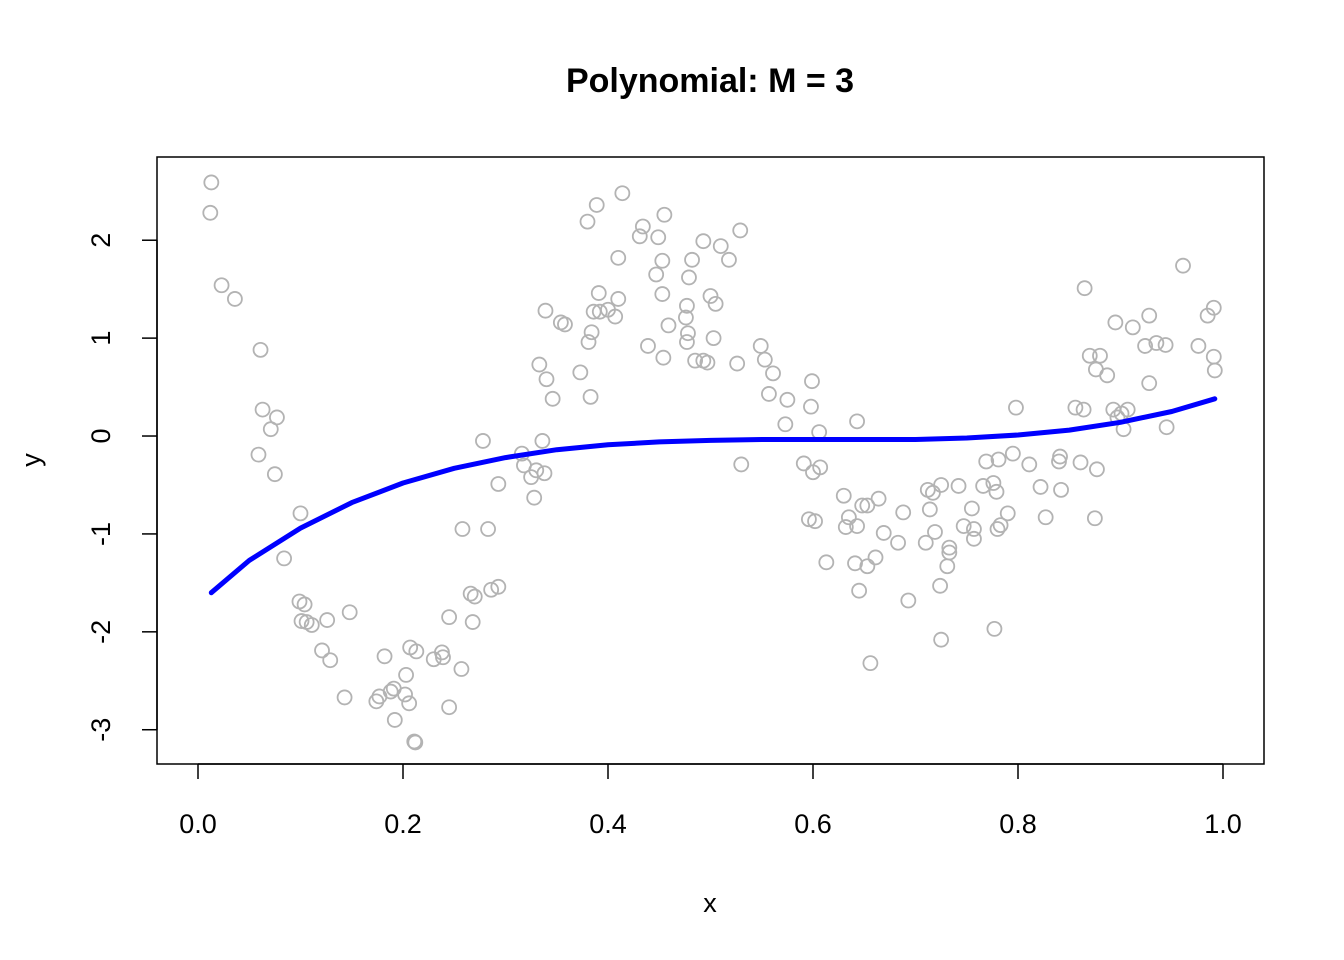 This screenshot has width=1344, height=960. Describe the element at coordinates (813, 824) in the screenshot. I see `x-tick-label: 0.6` at that location.